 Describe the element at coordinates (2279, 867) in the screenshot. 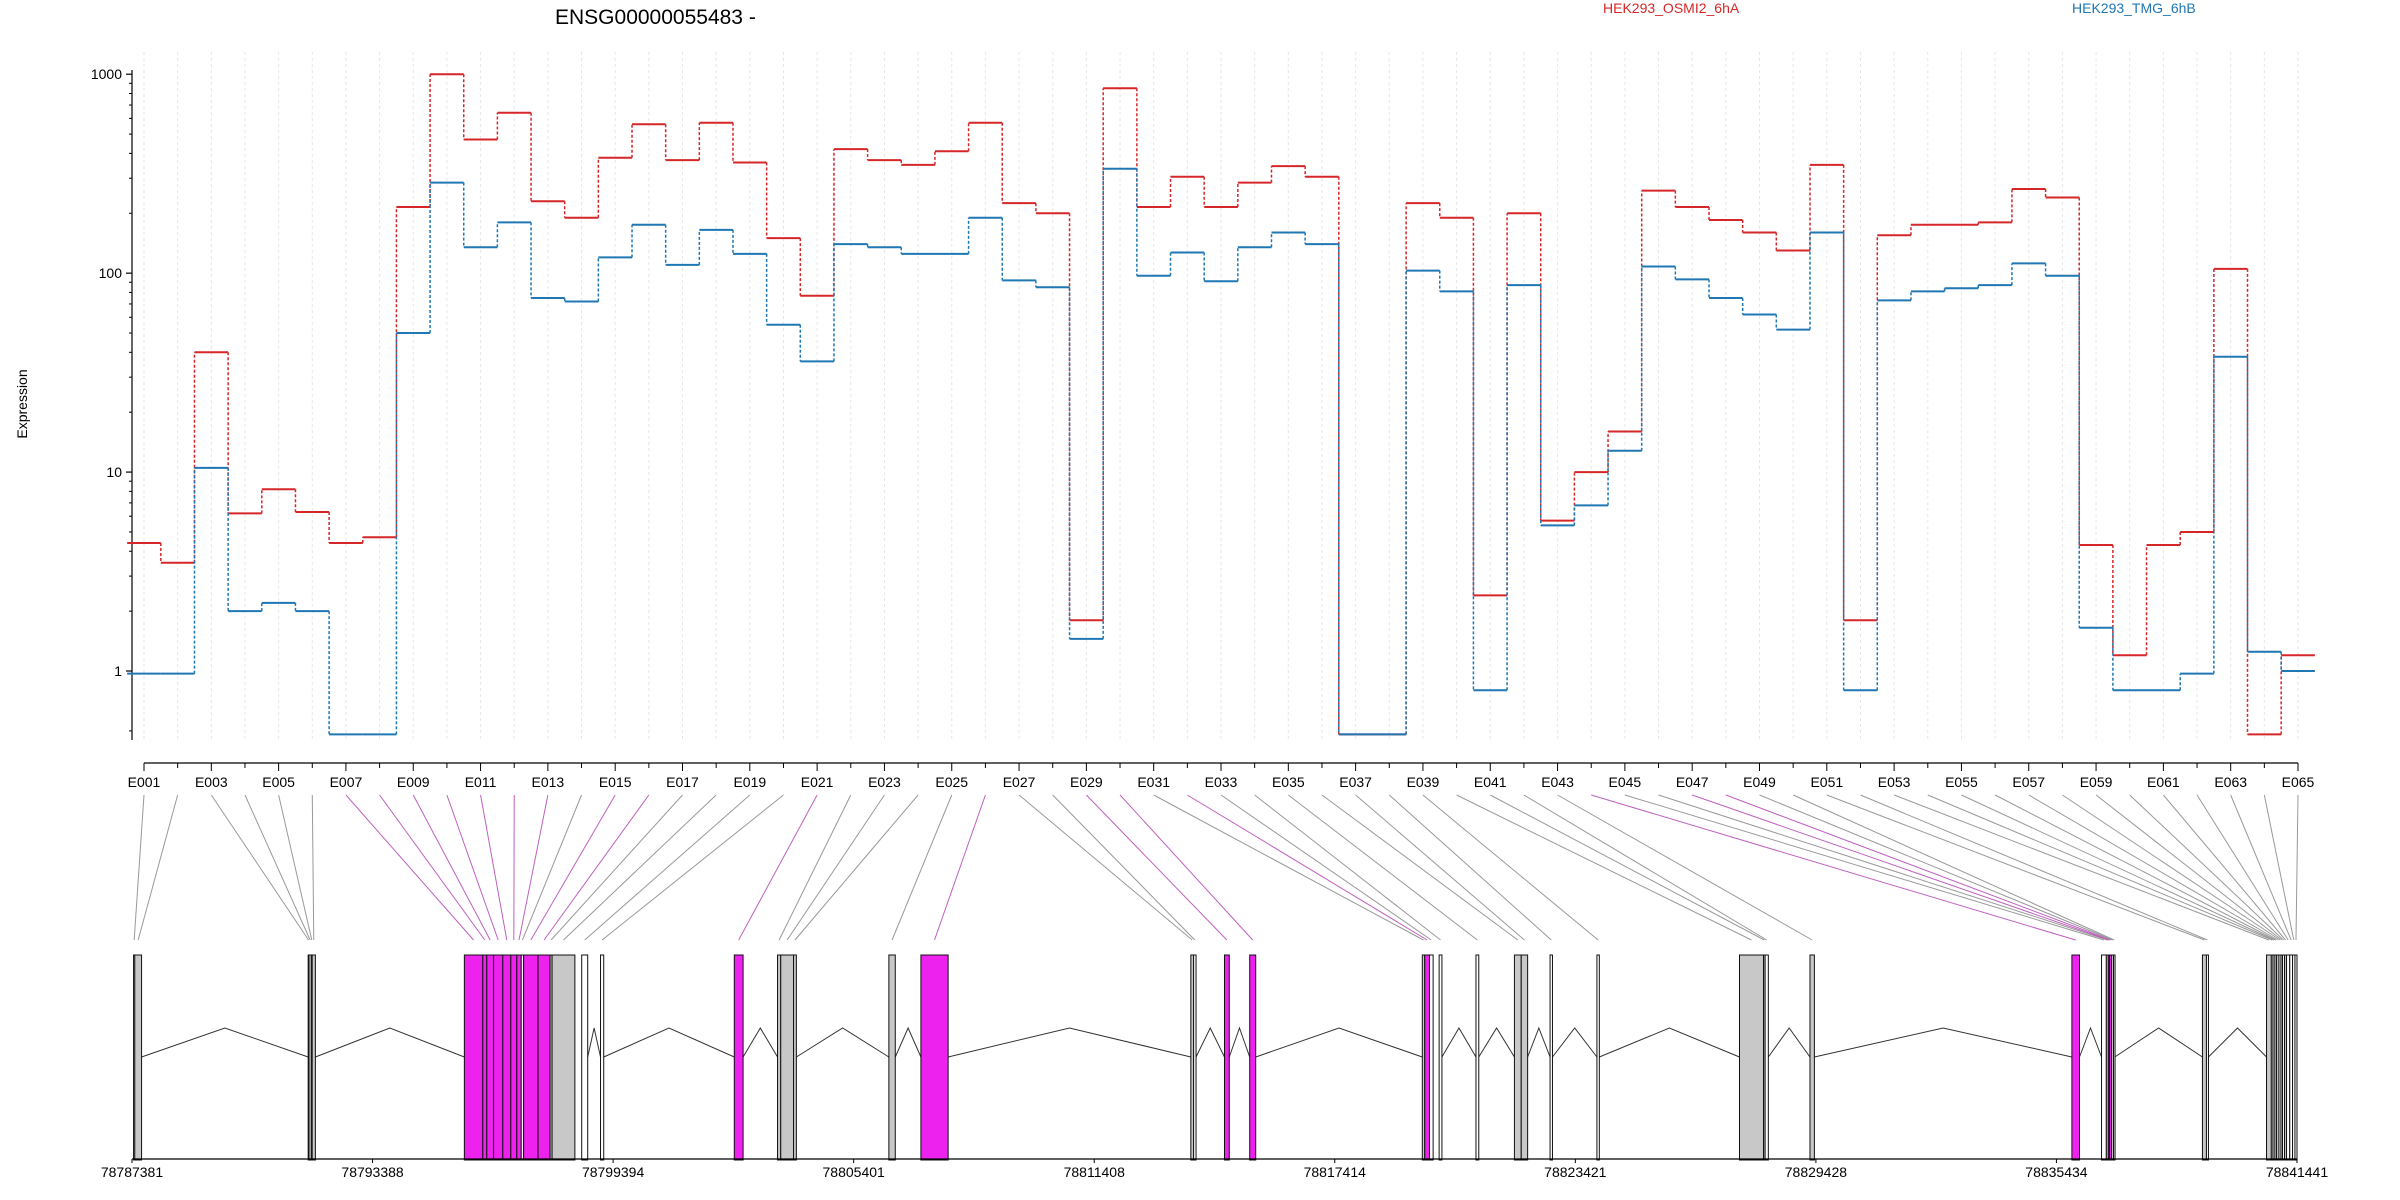

I see `connector-E064` at that location.